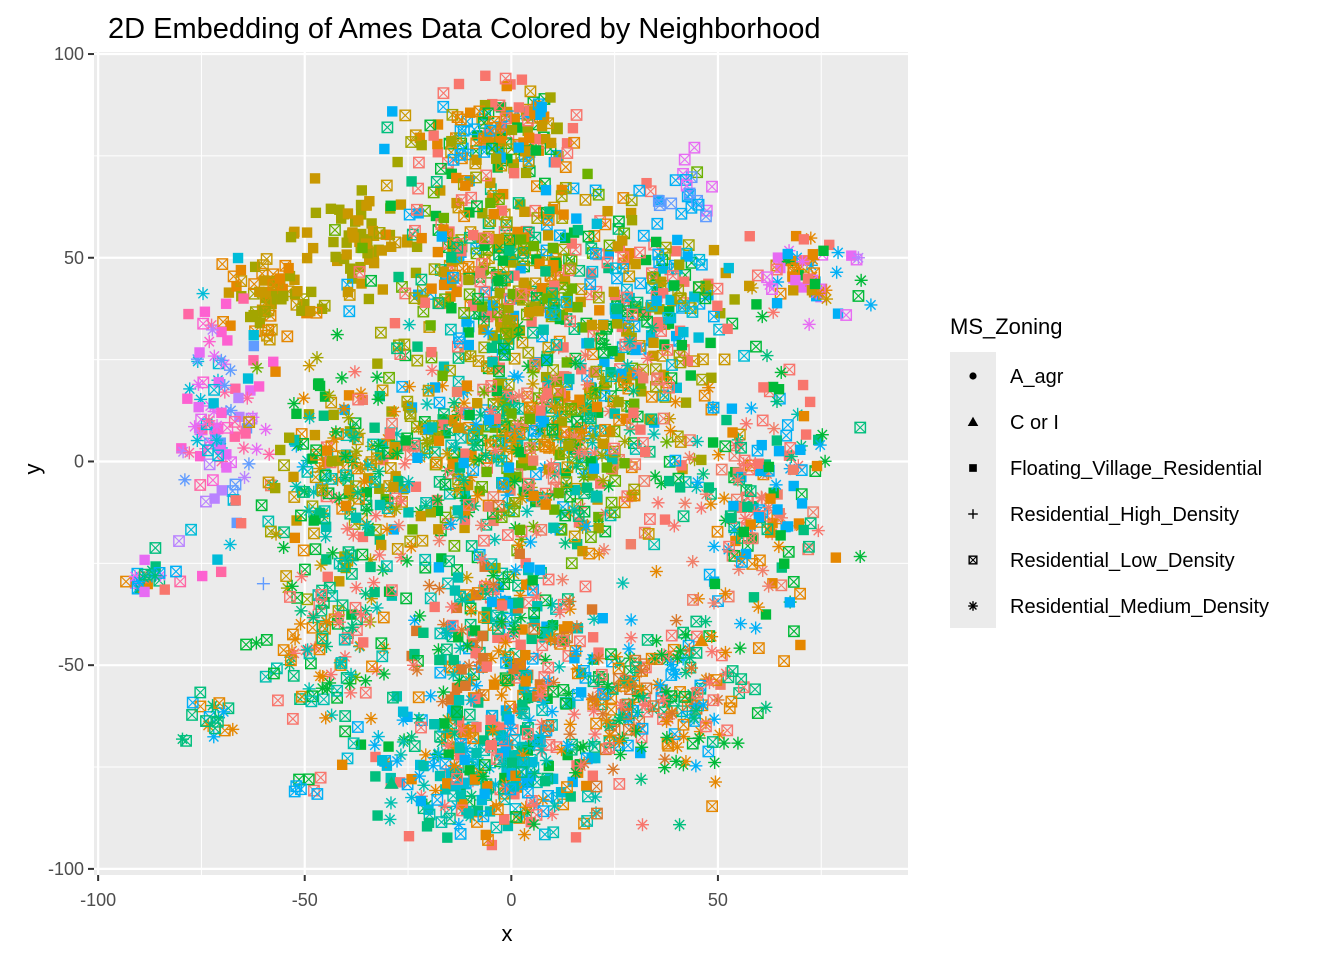 This screenshot has width=1344, height=965. What do you see at coordinates (69, 54) in the screenshot?
I see `y-tick-label: 100` at bounding box center [69, 54].